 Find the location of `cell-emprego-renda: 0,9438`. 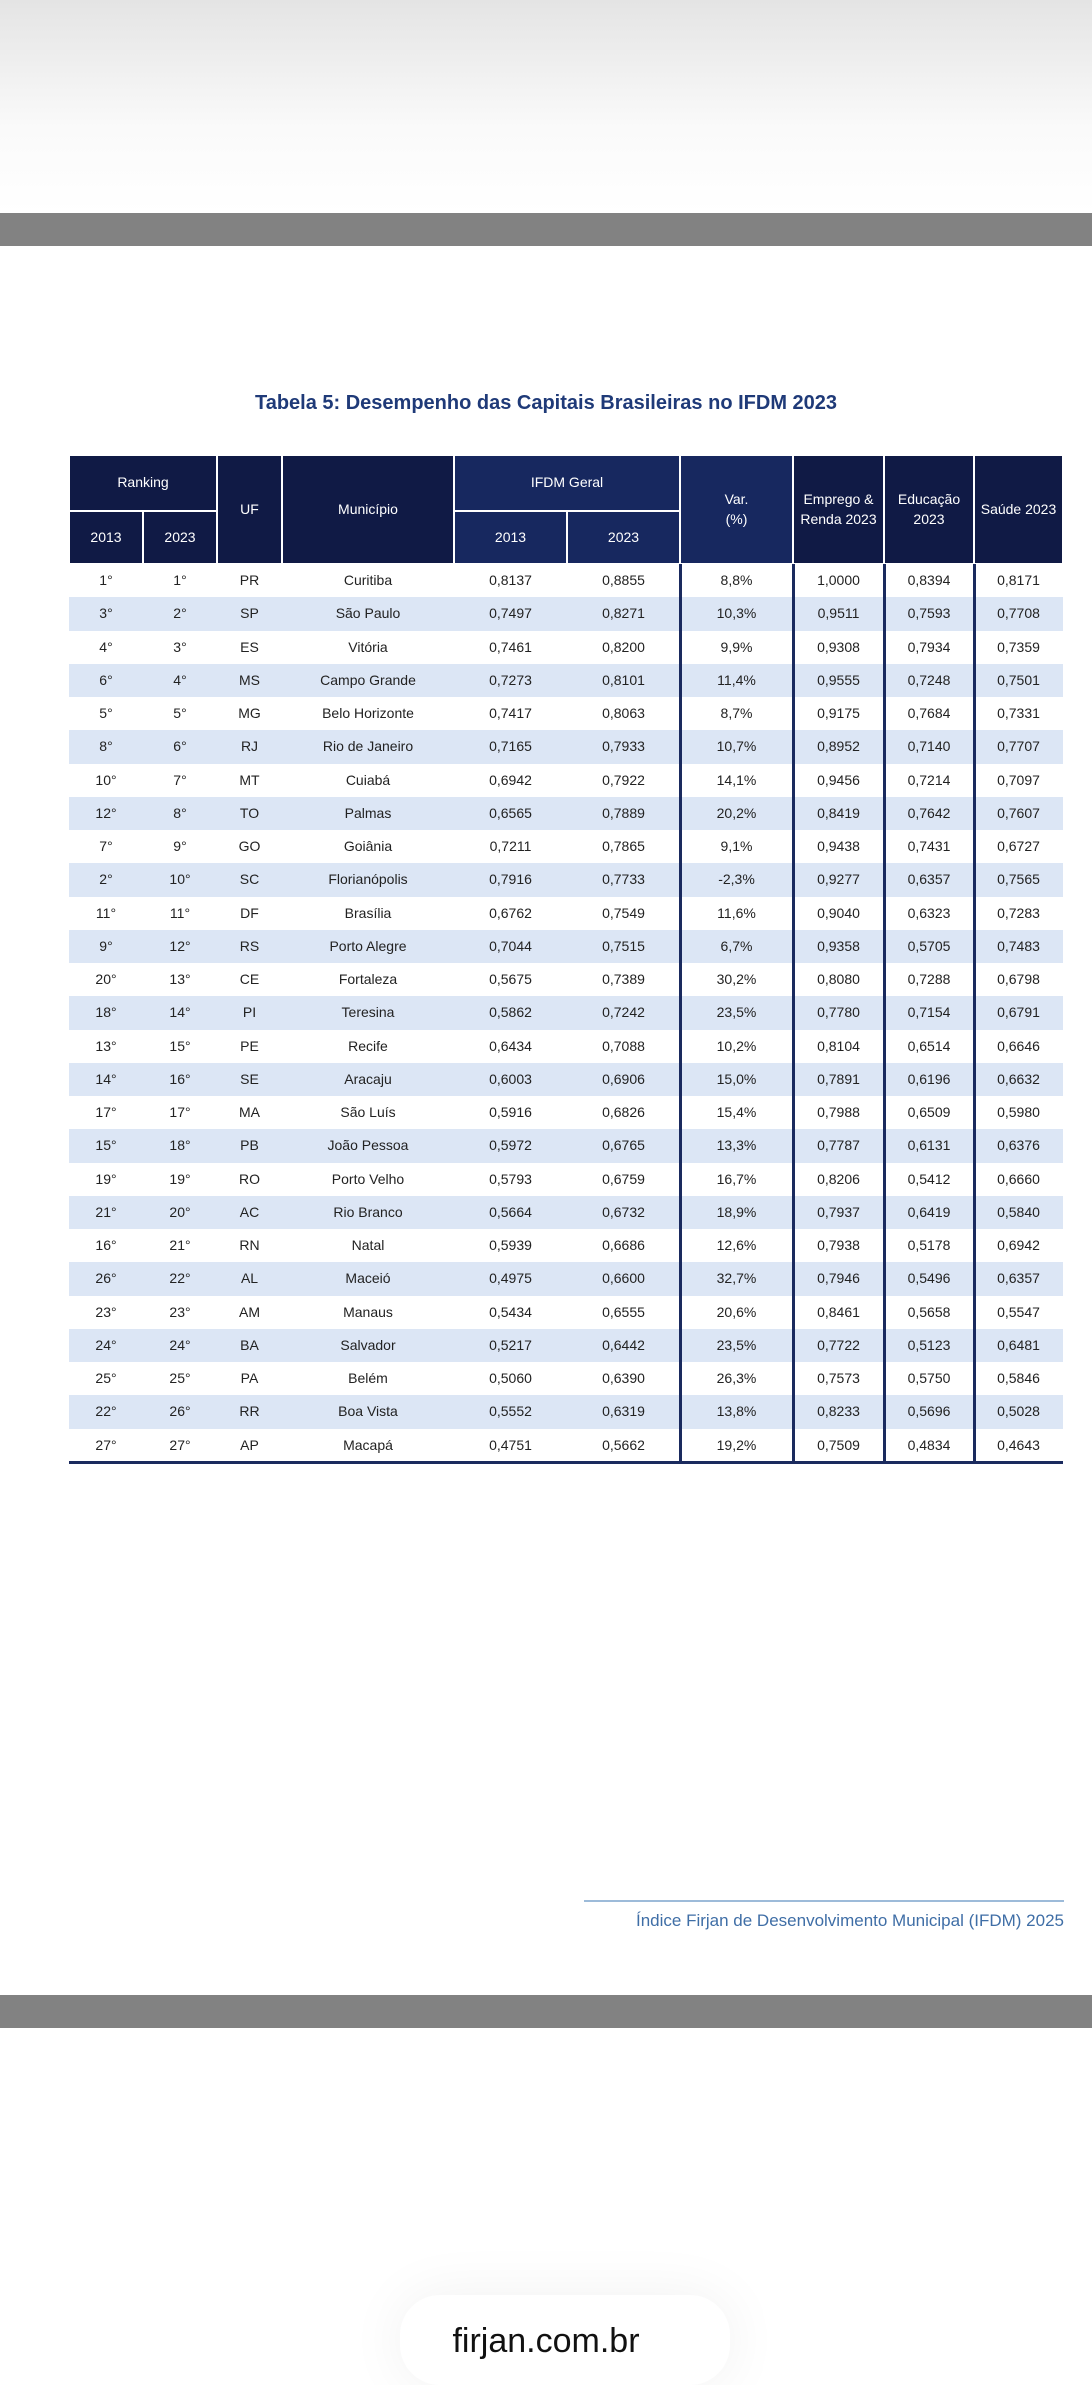

cell-emprego-renda: 0,9438 is located at coordinates (838, 846).